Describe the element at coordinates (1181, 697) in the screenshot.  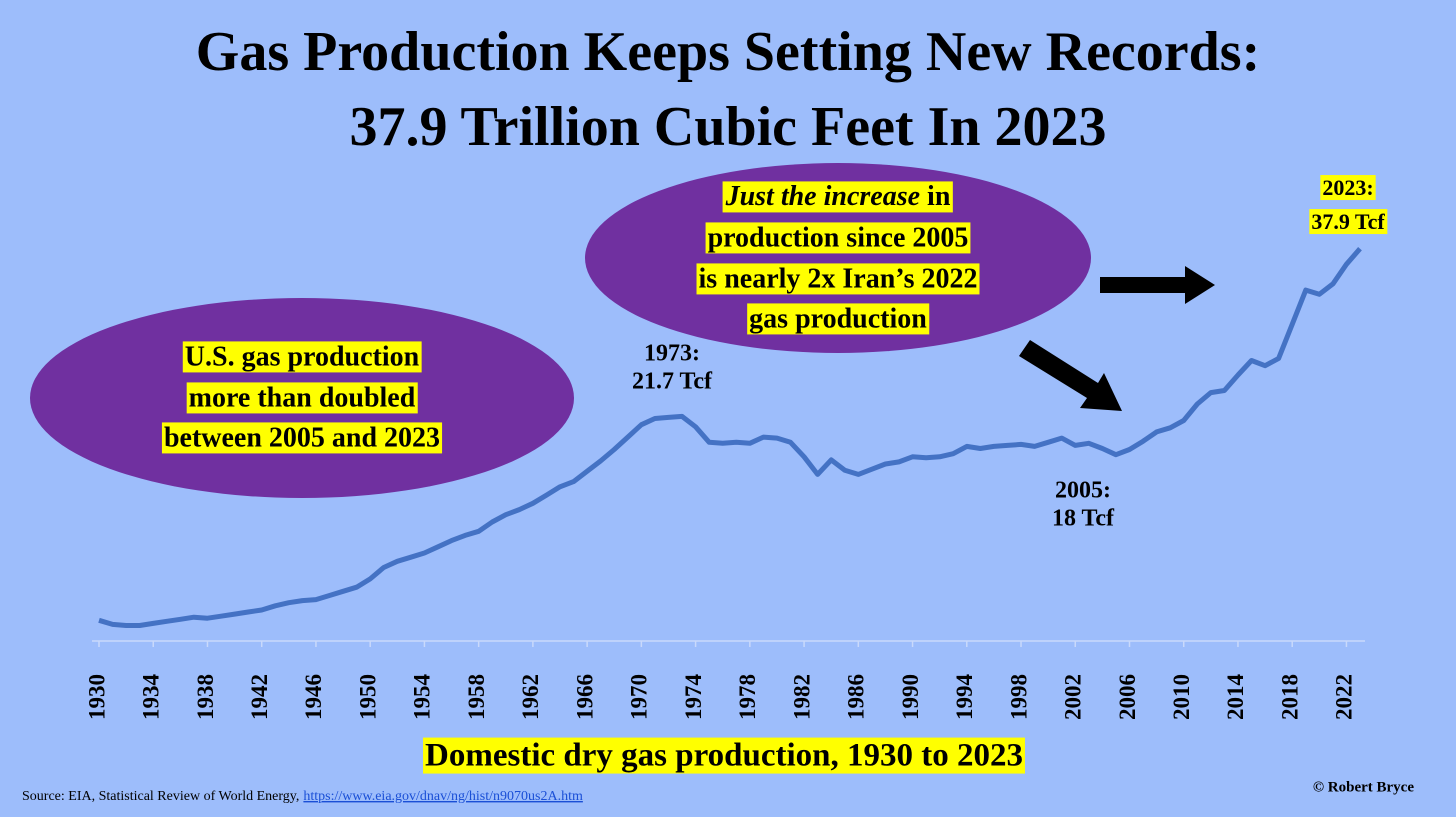
I see `x-tick-label: 2010` at that location.